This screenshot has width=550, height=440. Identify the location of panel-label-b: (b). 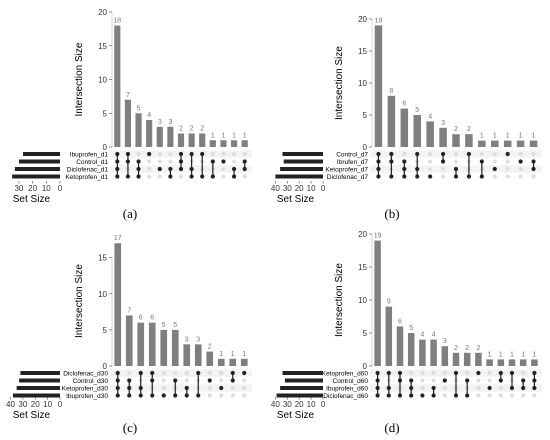
(392, 213).